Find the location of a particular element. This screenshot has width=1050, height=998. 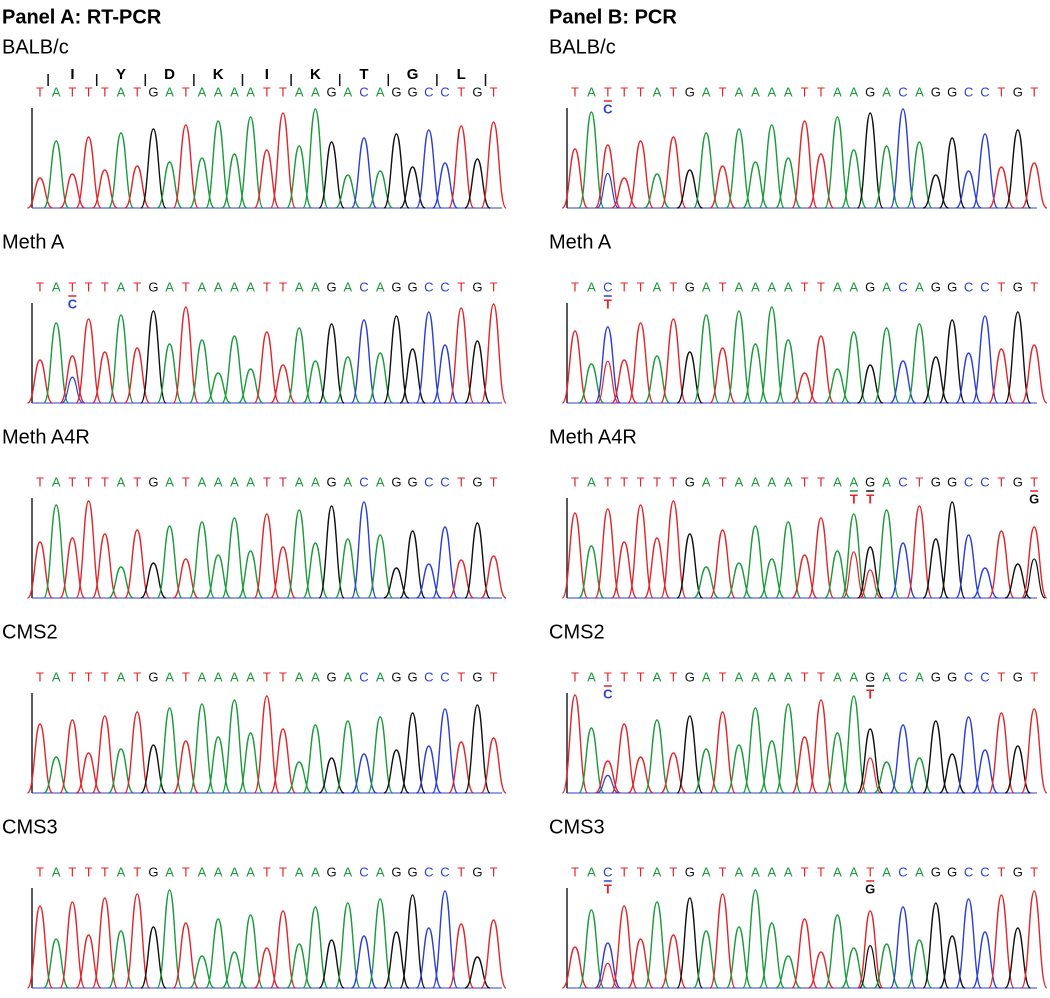

sample-label: CMS3 is located at coordinates (577, 827).